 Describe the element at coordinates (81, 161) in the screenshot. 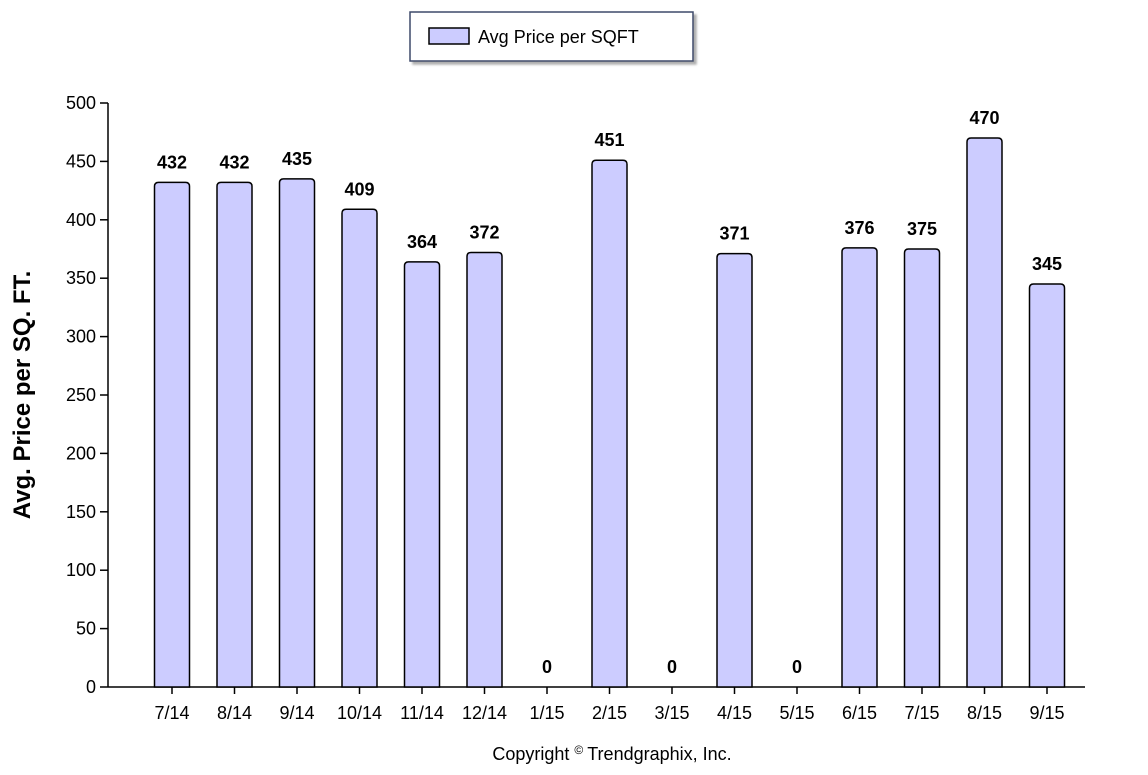

I see `y-tick-label: 450` at that location.